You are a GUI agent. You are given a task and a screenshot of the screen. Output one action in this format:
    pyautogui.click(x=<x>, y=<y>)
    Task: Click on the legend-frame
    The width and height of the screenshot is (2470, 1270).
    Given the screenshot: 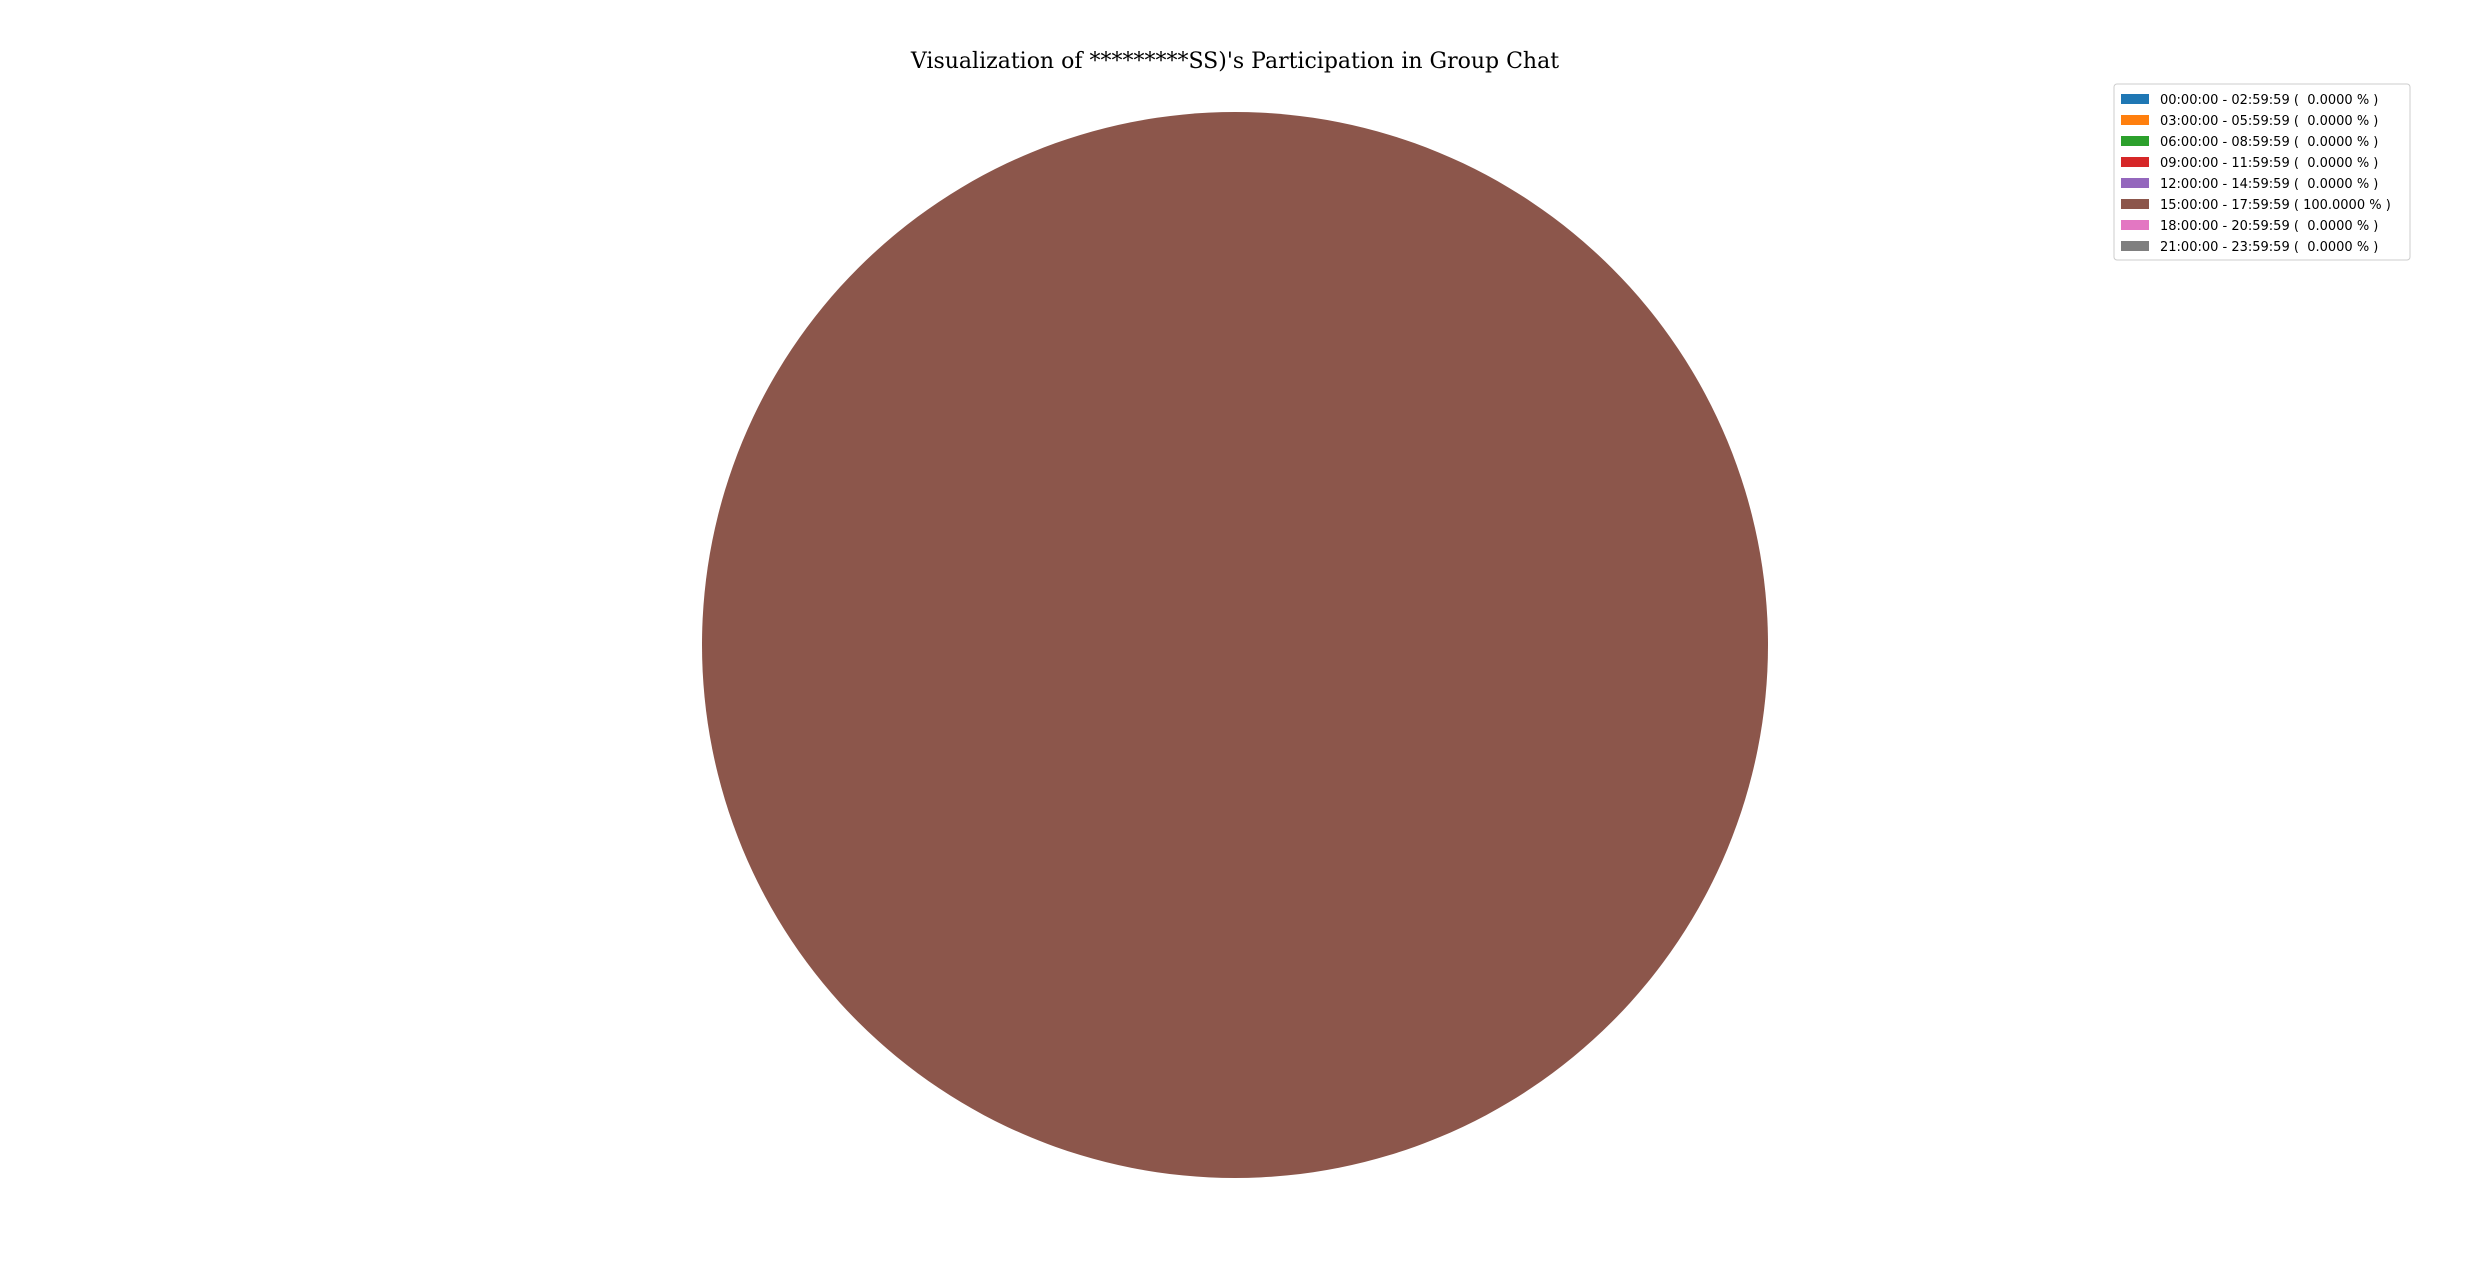 What is the action you would take?
    pyautogui.click(x=2262, y=172)
    